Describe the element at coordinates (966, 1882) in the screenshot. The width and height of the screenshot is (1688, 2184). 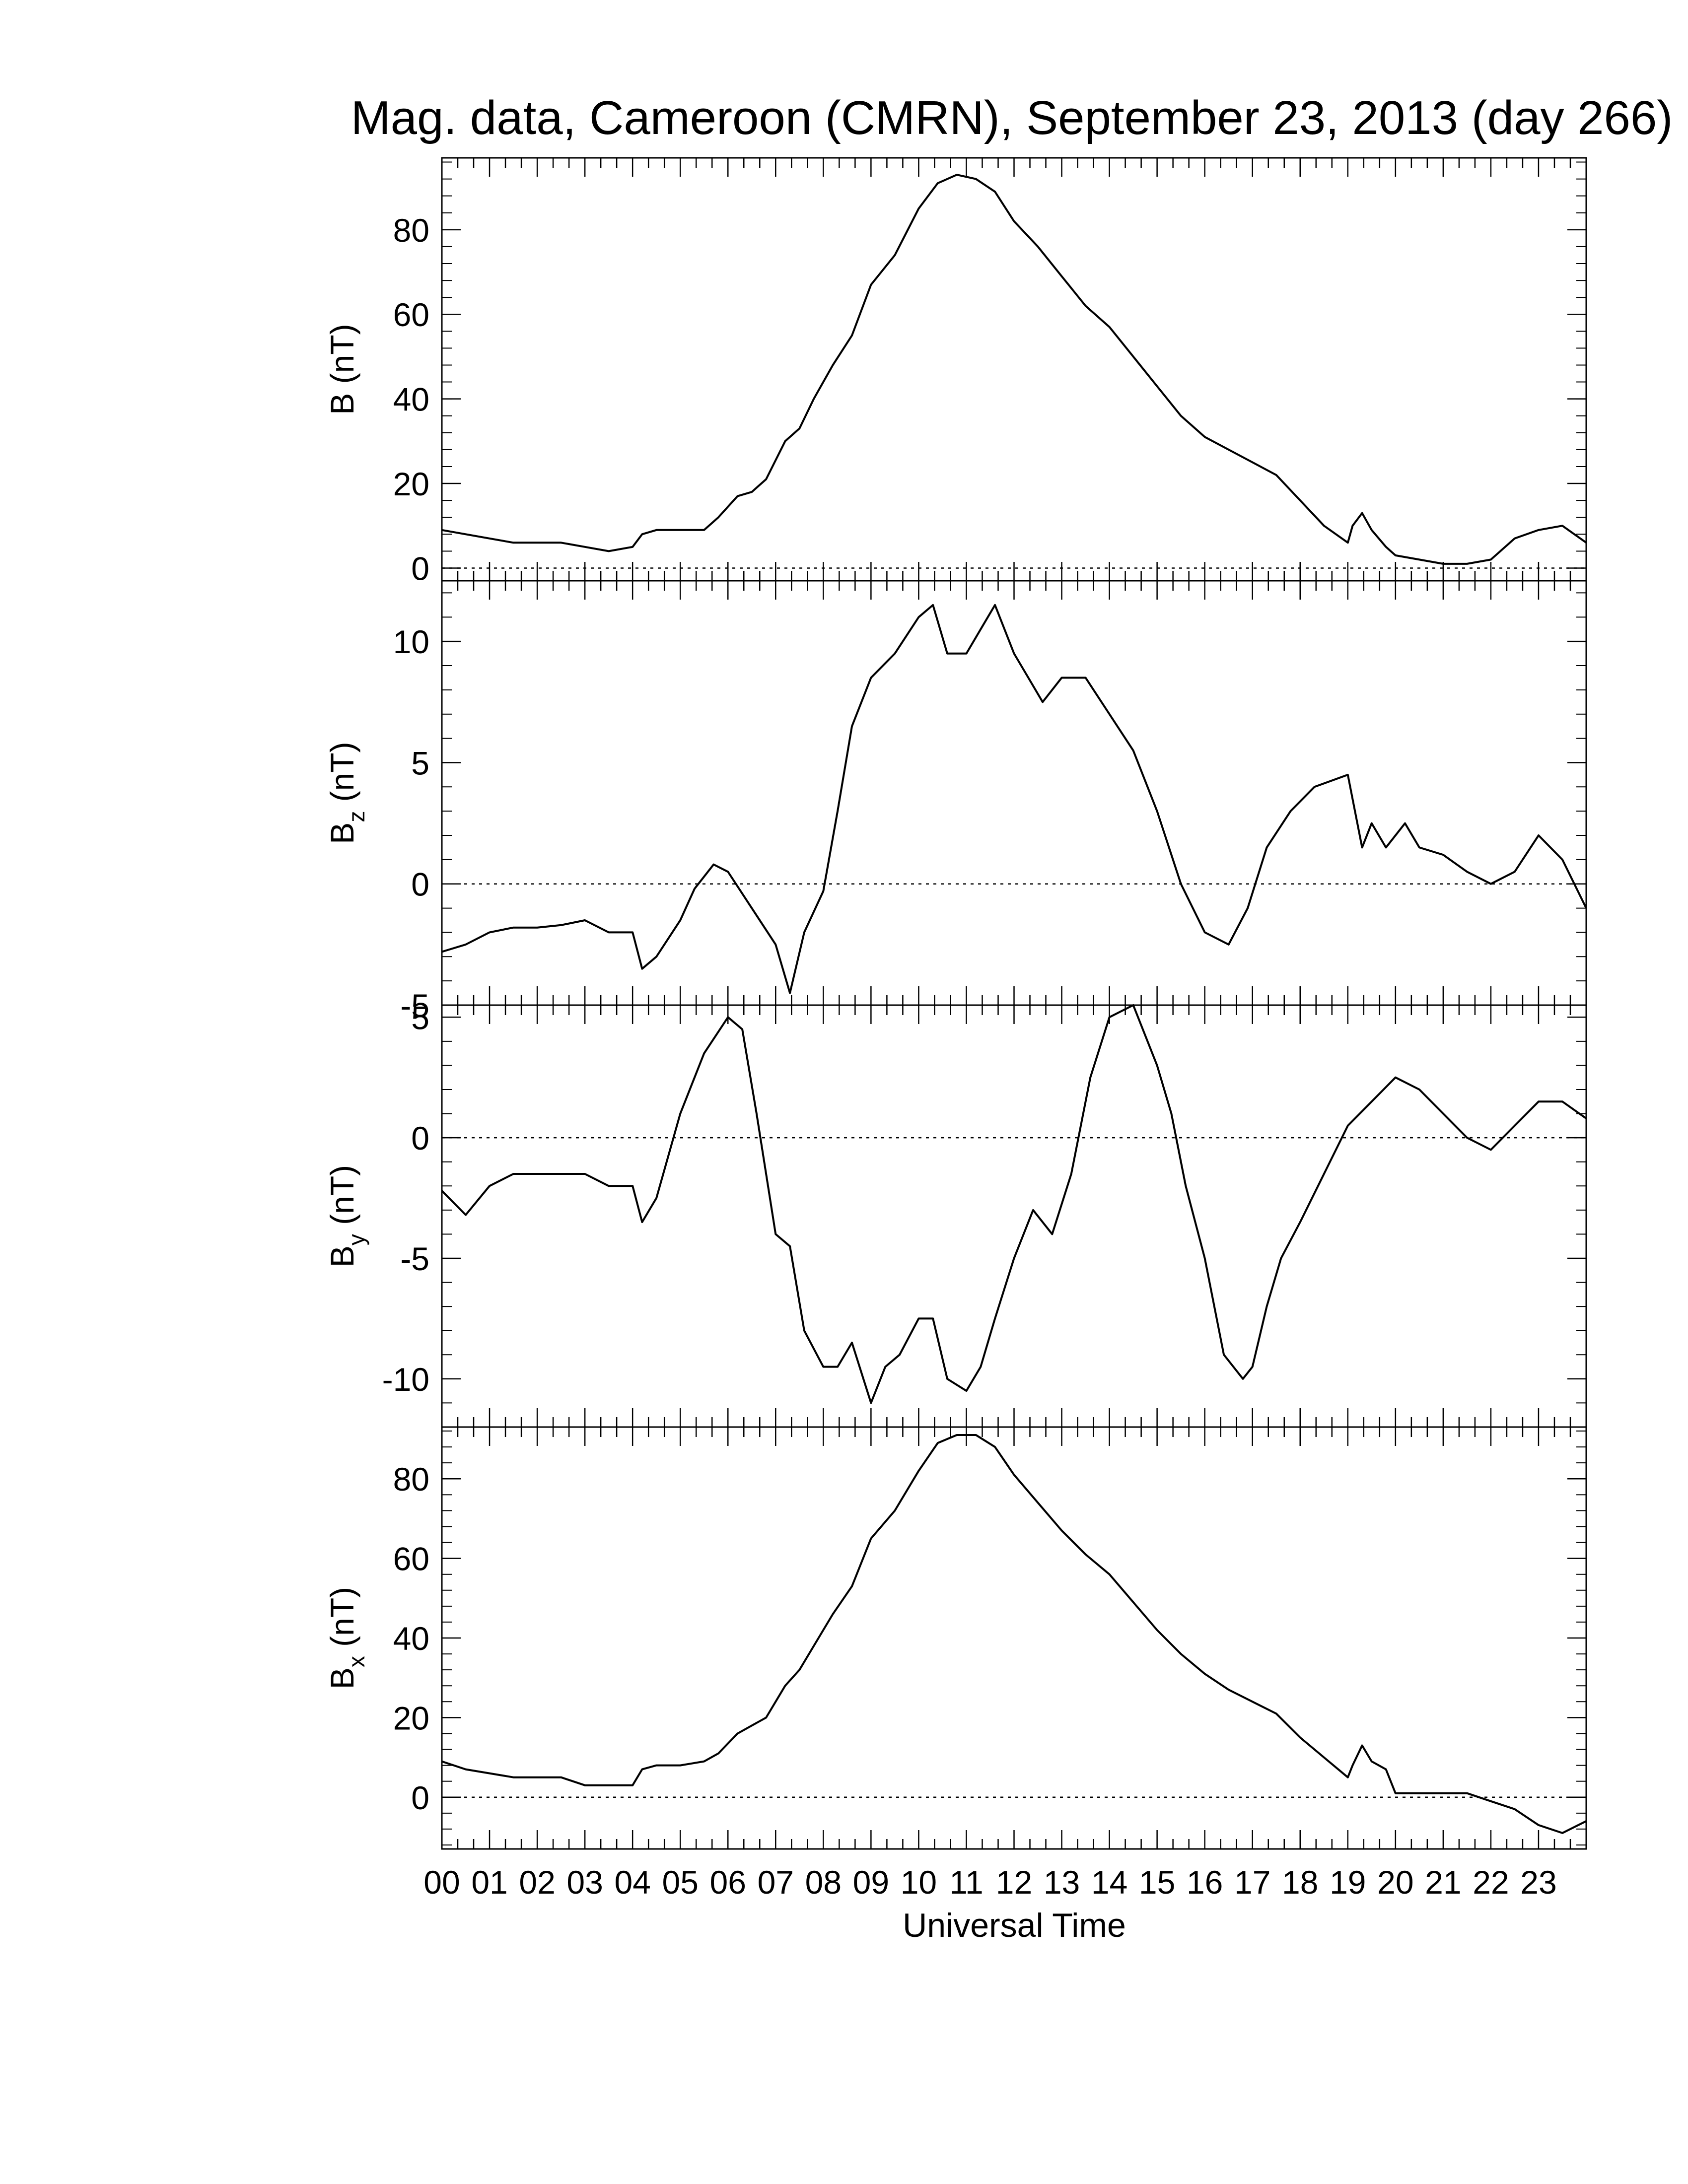
I see `x-tick-label: 11` at that location.